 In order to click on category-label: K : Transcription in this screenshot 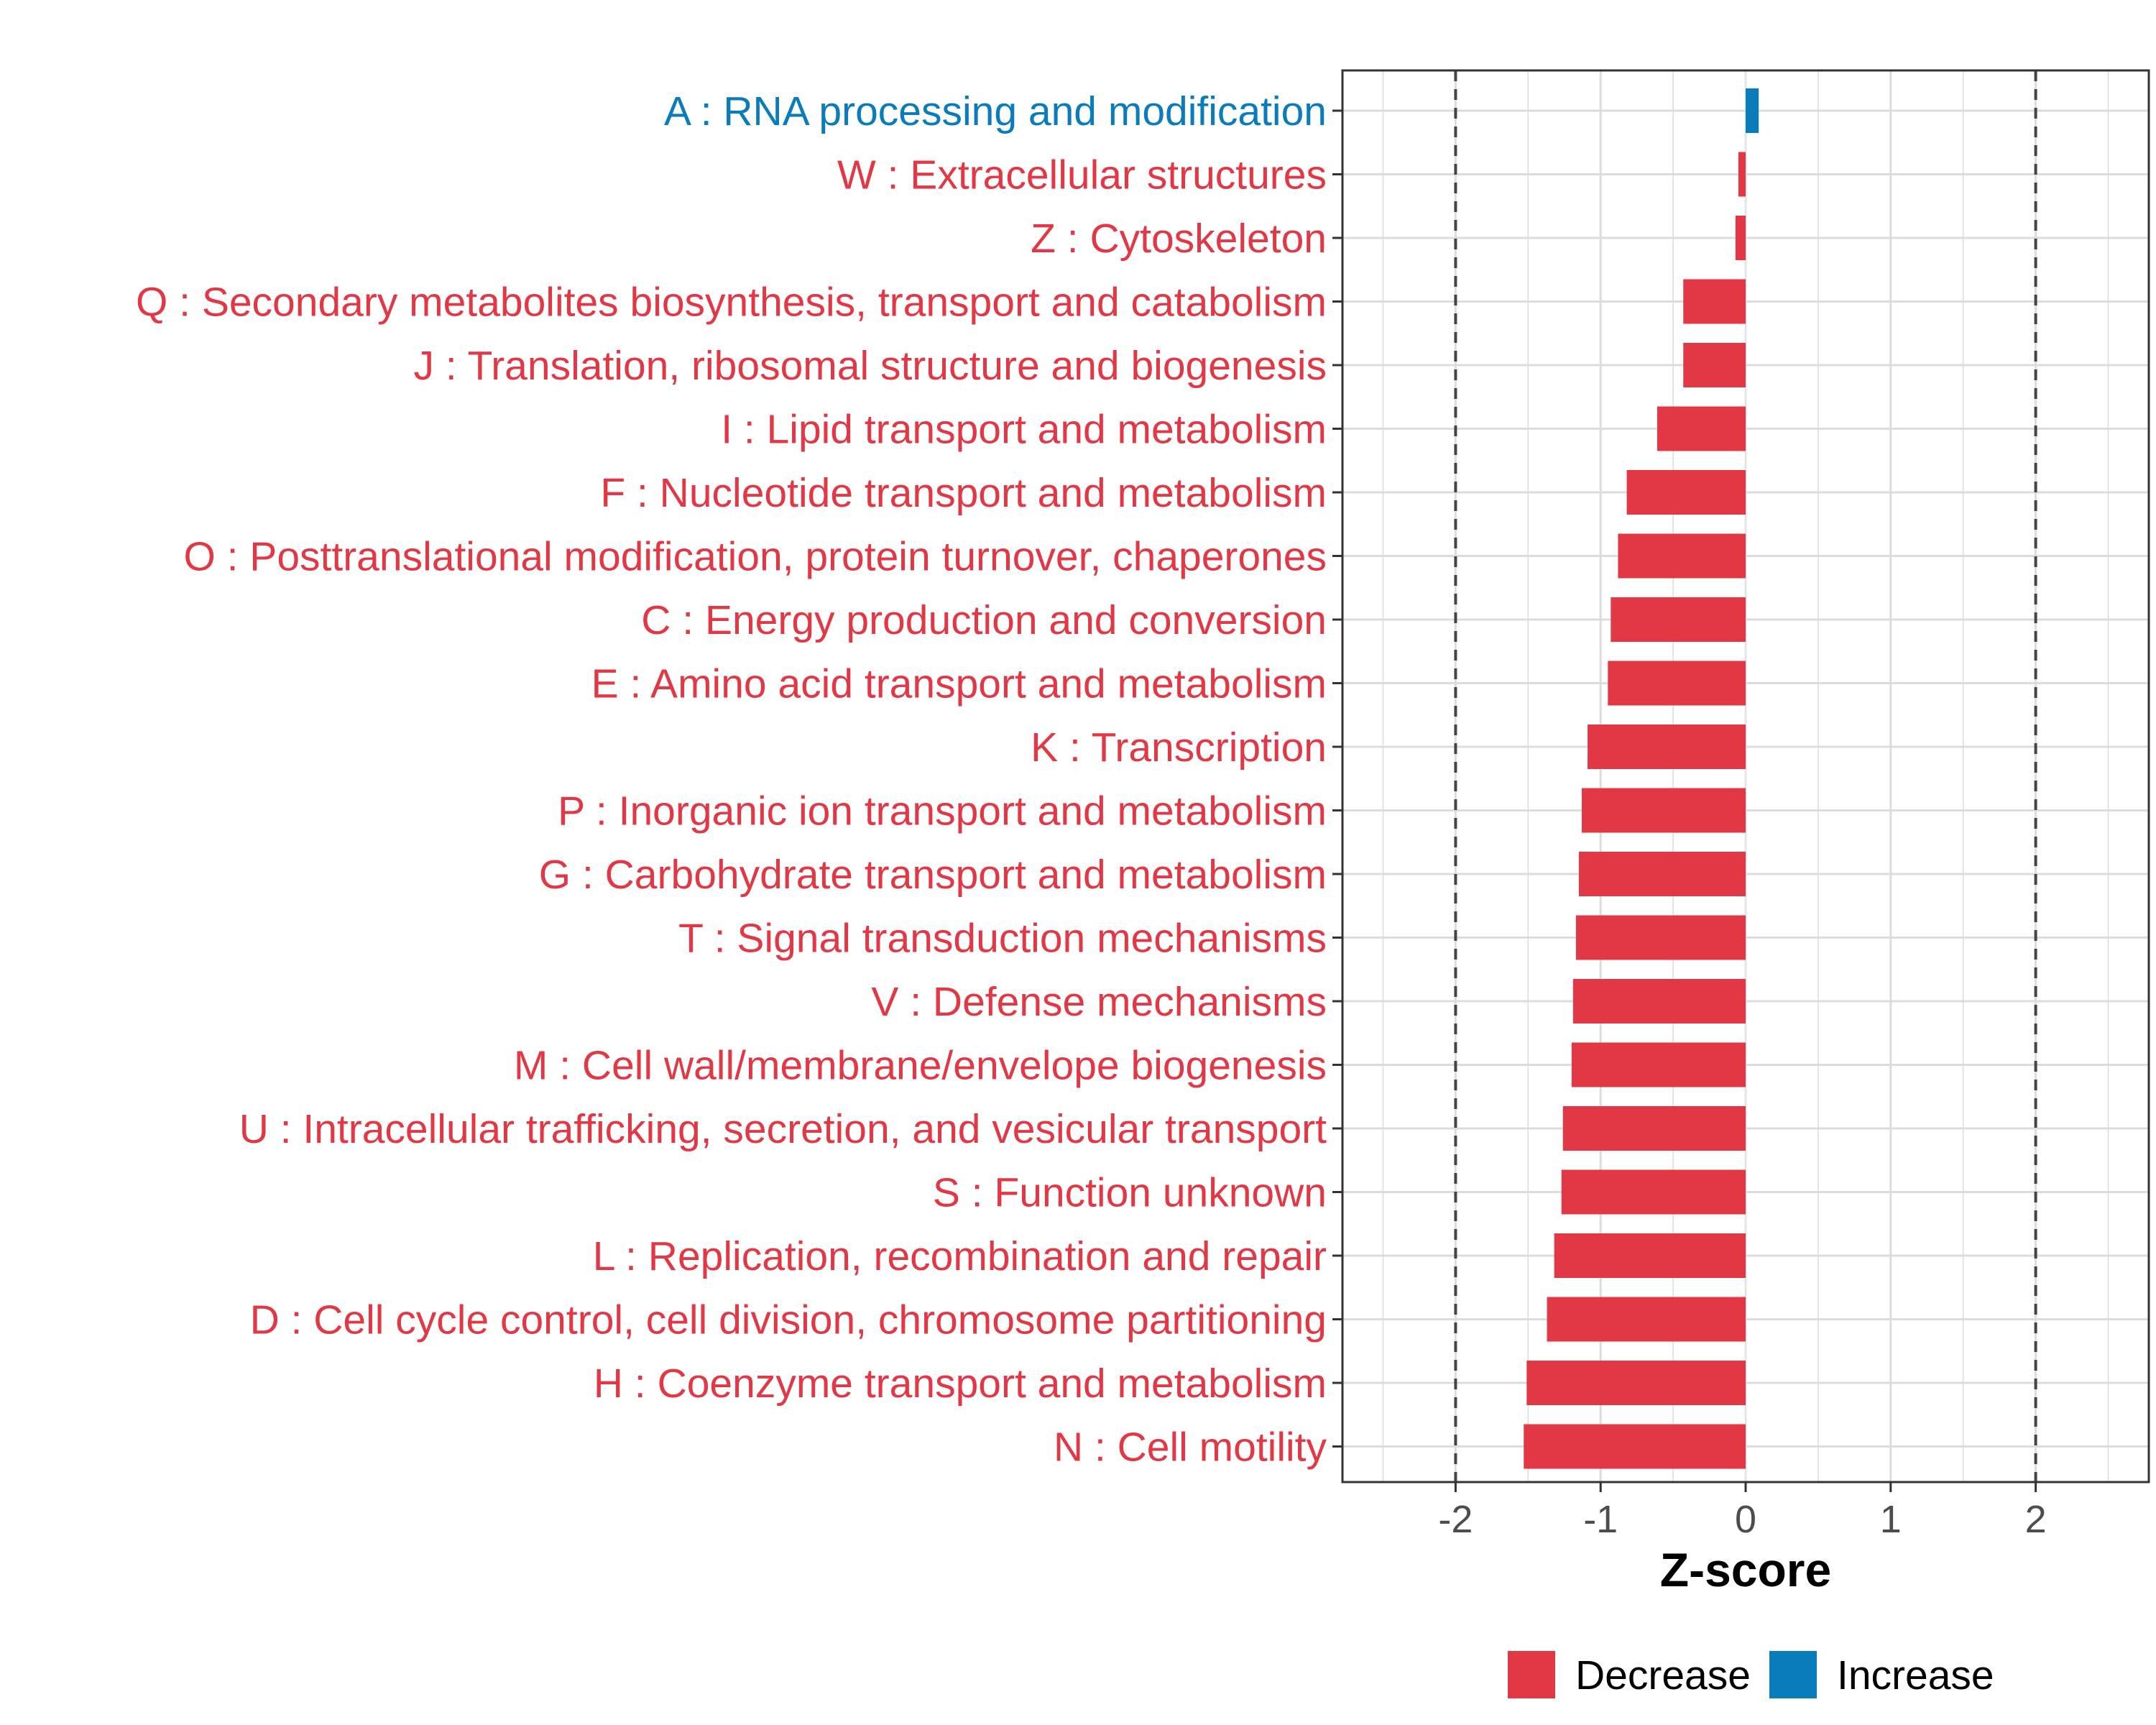, I will do `click(1179, 747)`.